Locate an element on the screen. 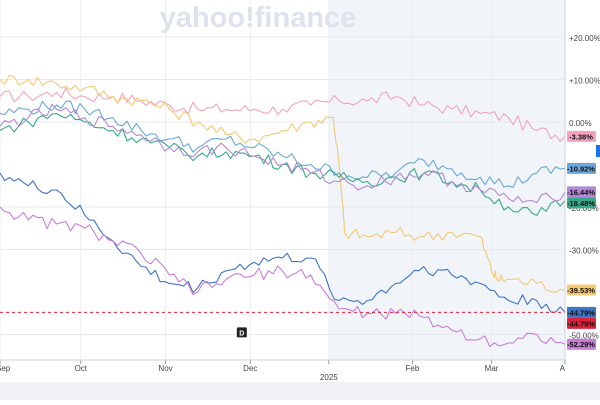  value-tag-label: -3.38% is located at coordinates (581, 136).